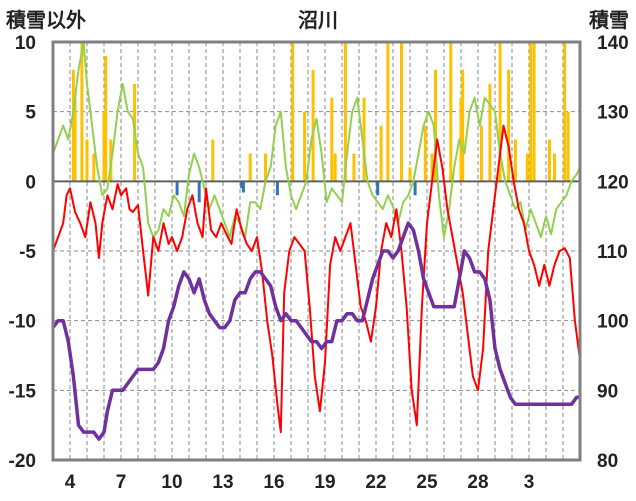 Image resolution: width=636 pixels, height=501 pixels. Describe the element at coordinates (23, 391) in the screenshot. I see `left-tick-label: -15` at that location.